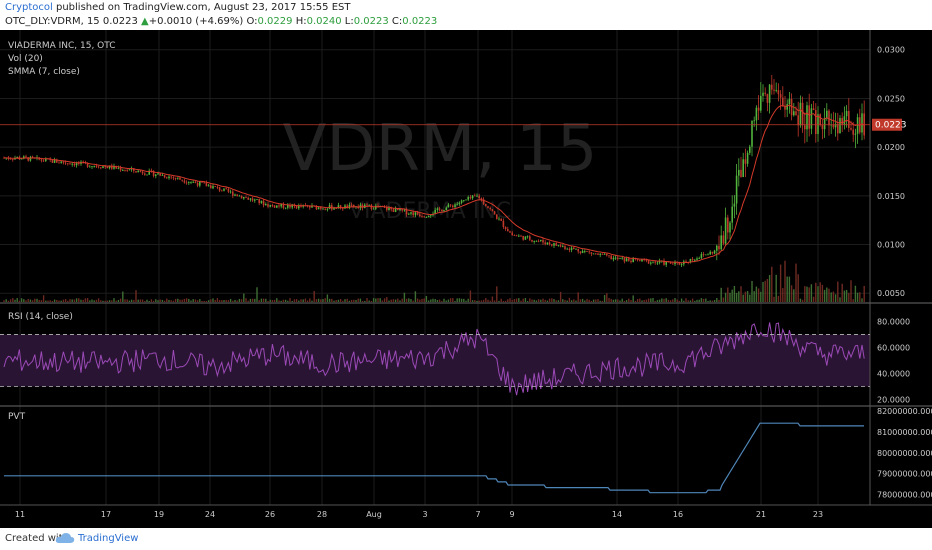  I want to click on close-label: C:, so click(397, 21).